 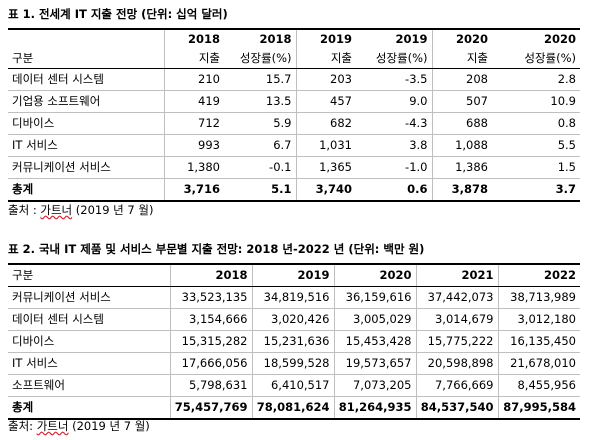 I want to click on table-cell: 3,020,426, so click(x=293, y=319).